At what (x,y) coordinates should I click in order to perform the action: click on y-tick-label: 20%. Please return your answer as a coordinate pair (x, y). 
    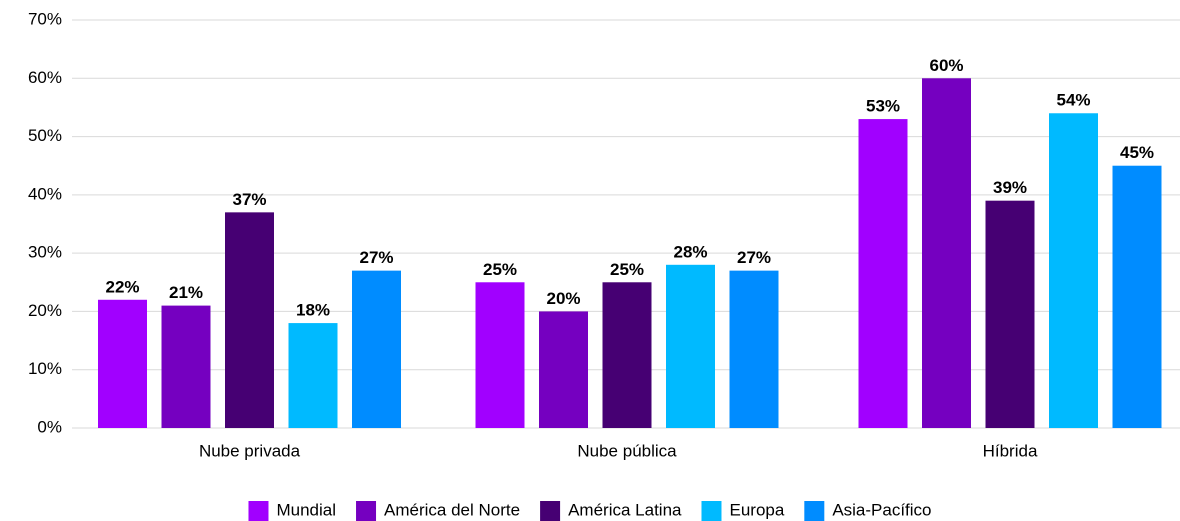
    Looking at the image, I should click on (45, 310).